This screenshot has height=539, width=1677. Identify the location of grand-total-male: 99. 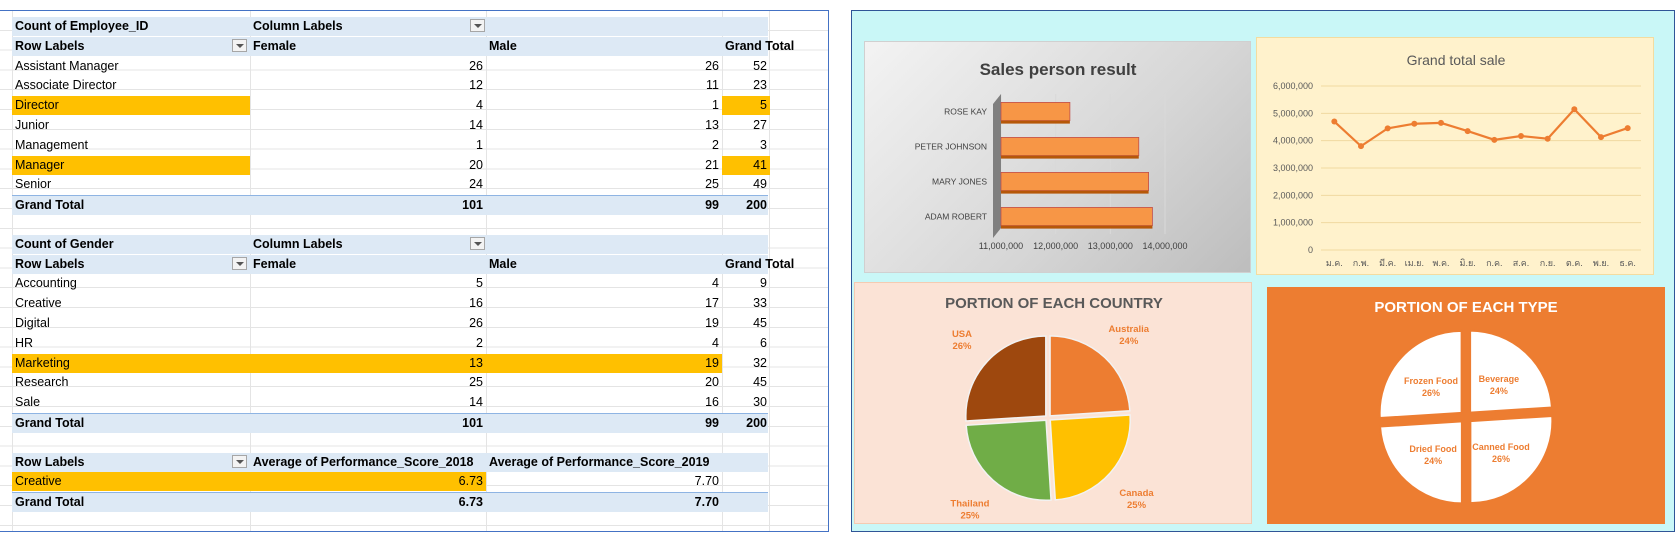
(712, 423).